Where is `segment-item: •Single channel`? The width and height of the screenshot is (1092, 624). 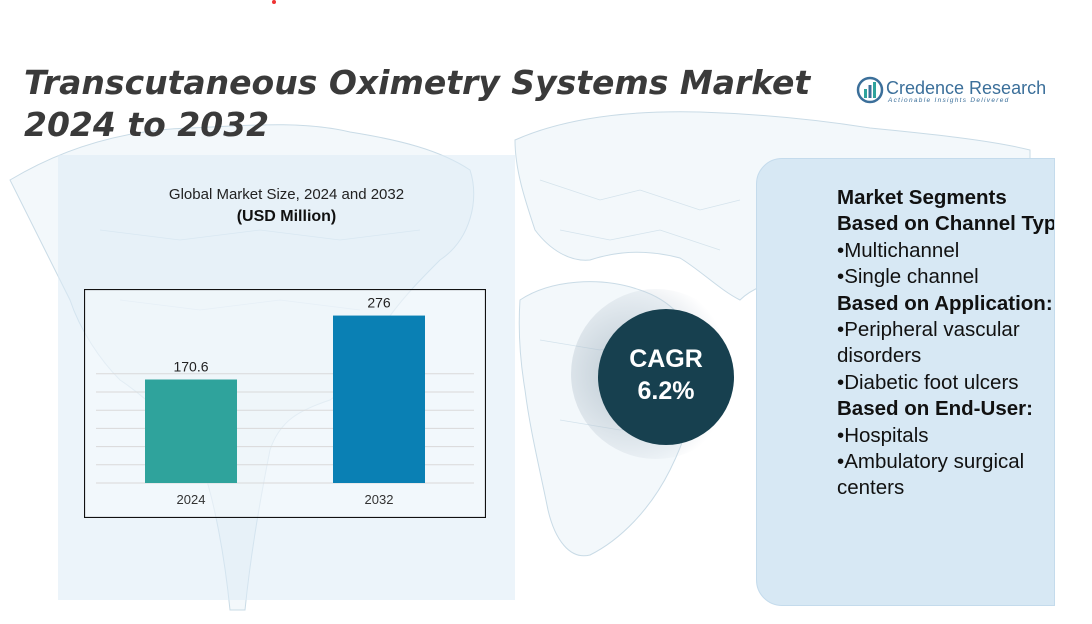 segment-item: •Single channel is located at coordinates (908, 277).